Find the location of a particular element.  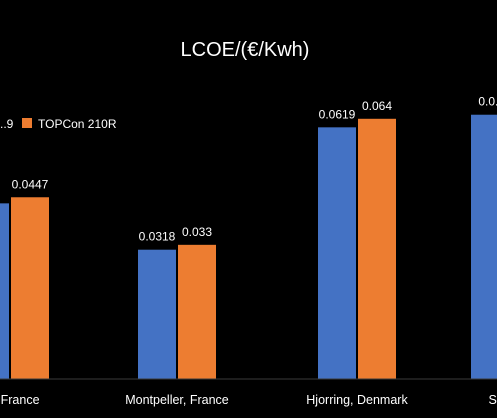

value-label-s1-c3: 0.0619 is located at coordinates (337, 114).